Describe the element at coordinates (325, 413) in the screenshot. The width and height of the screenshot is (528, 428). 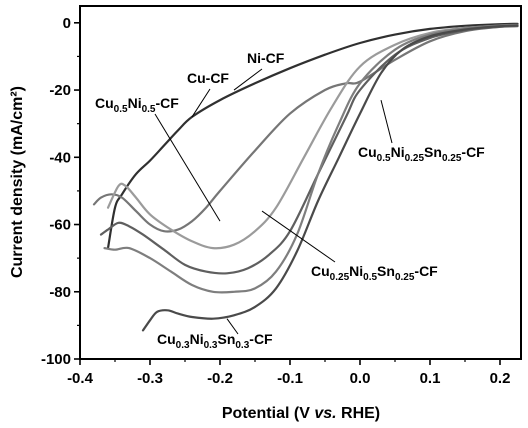
I see `x-axis-label-part-2: vs.` at that location.